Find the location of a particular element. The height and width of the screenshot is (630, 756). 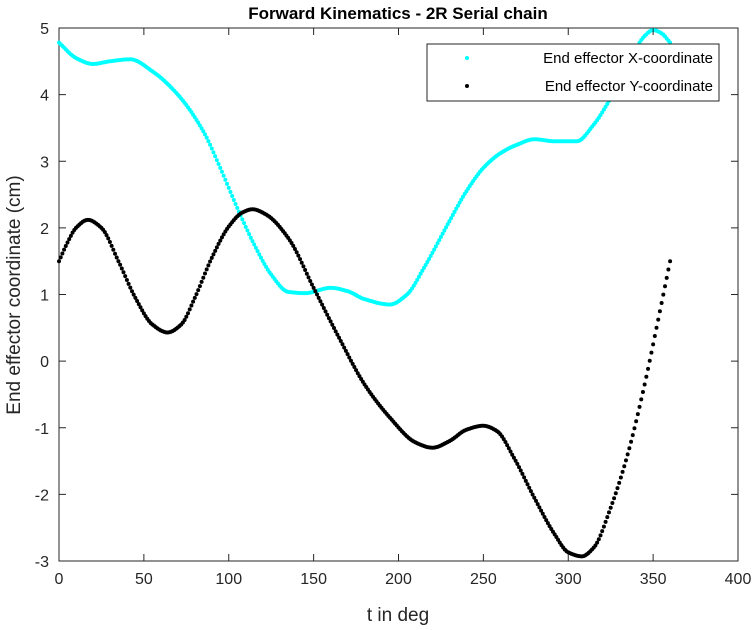

legend-marker-x is located at coordinates (467, 58).